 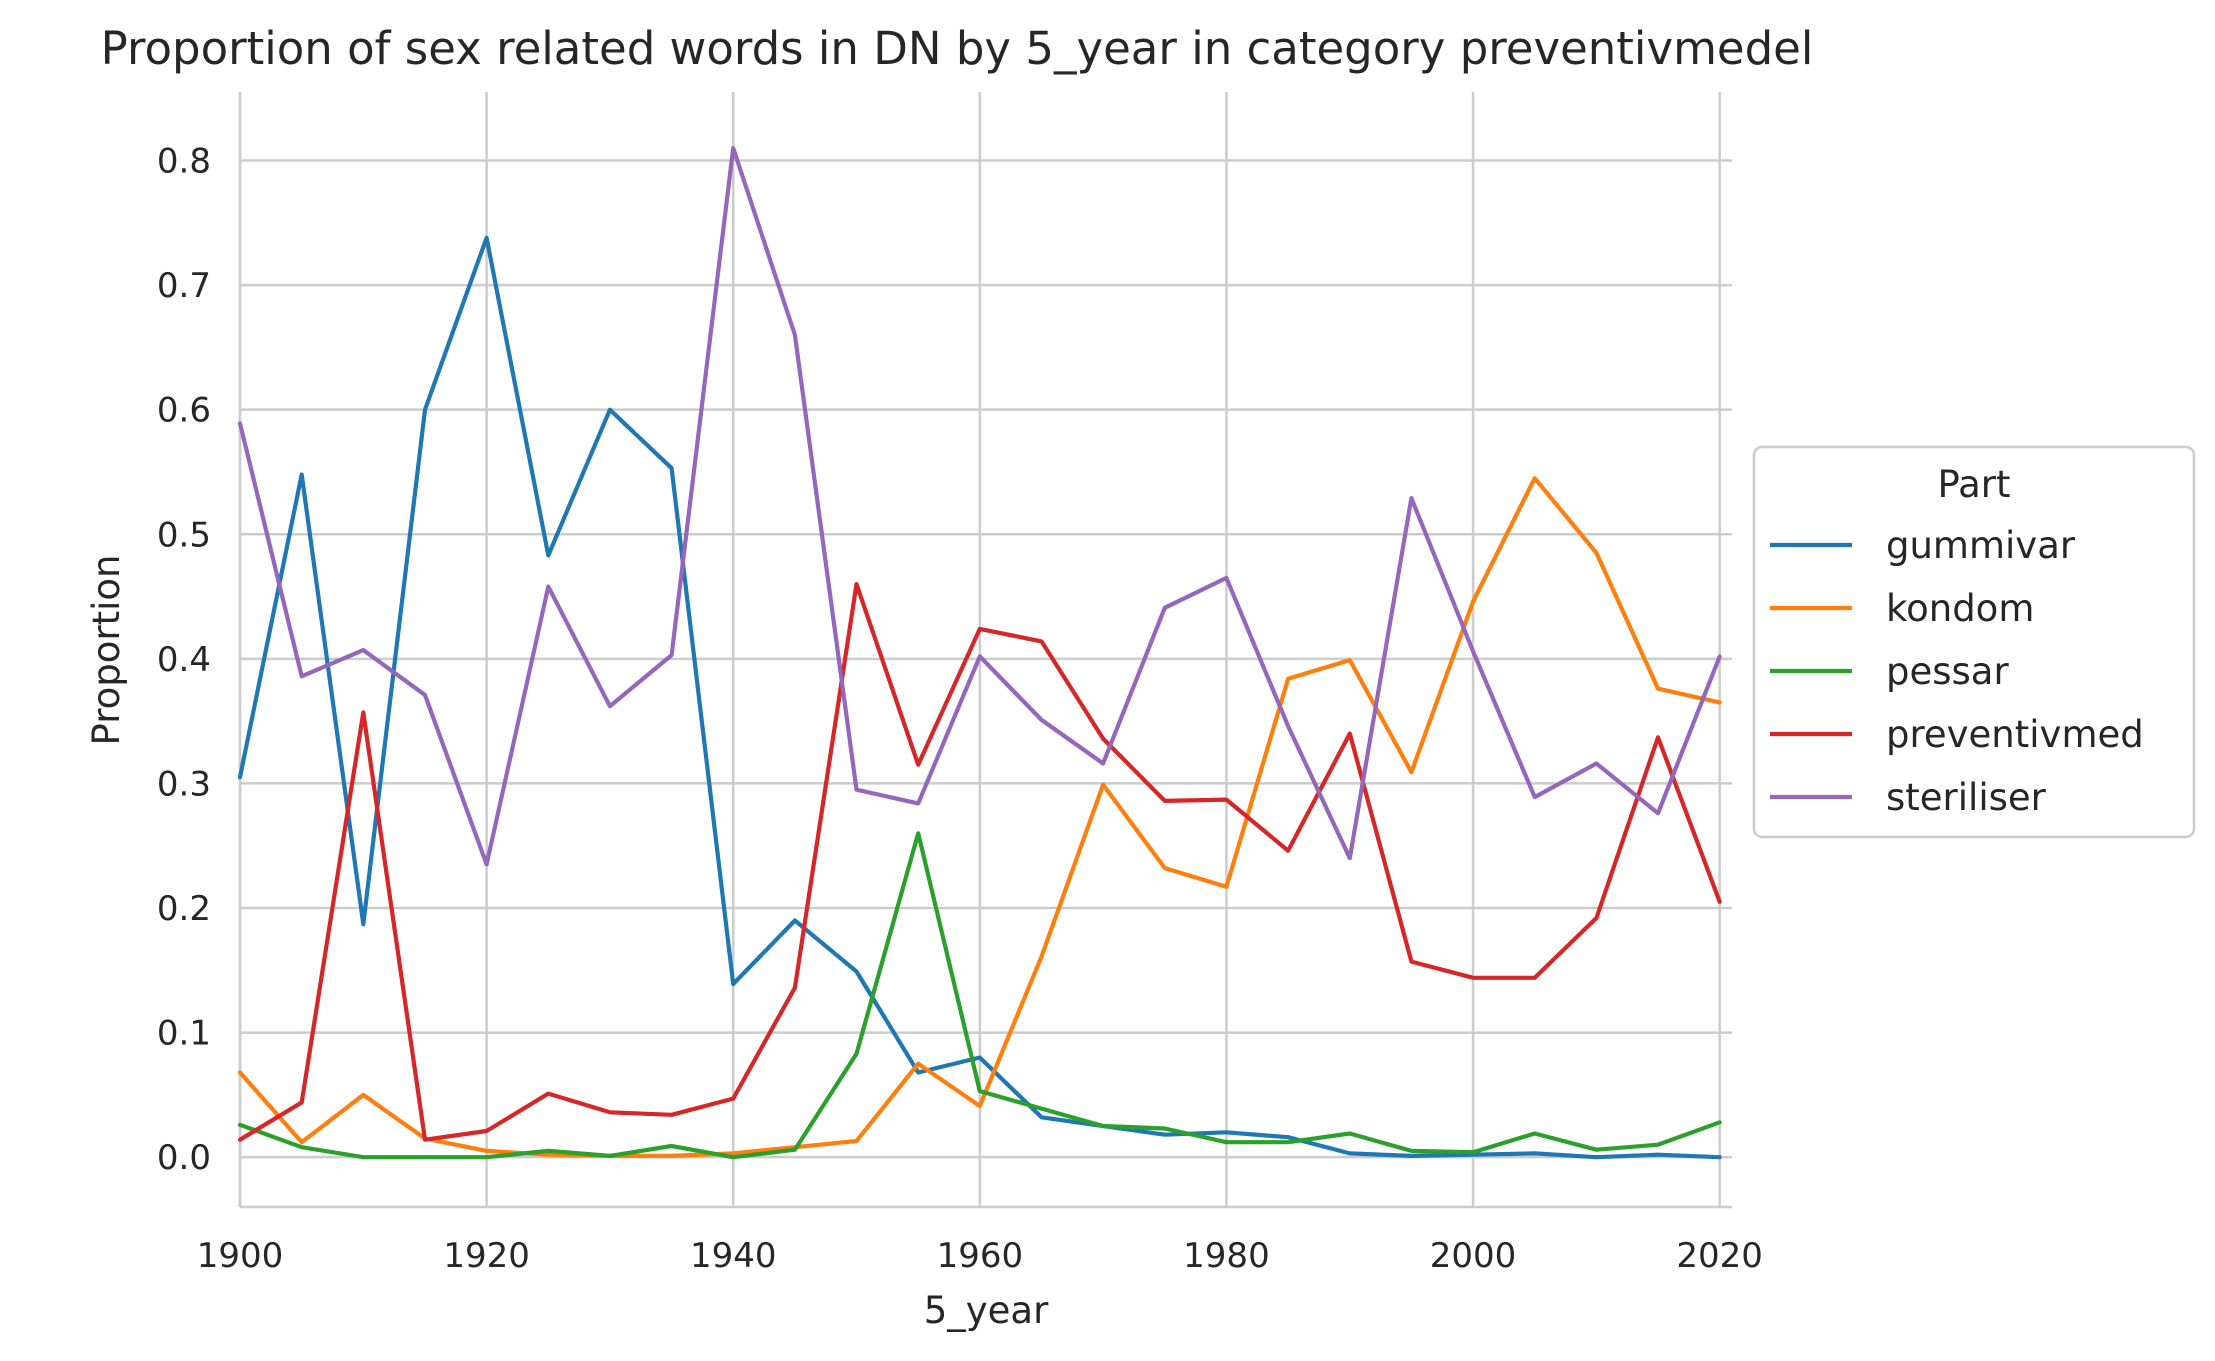 I want to click on legend-label-preventivmed: preventivmed, so click(x=2015, y=734).